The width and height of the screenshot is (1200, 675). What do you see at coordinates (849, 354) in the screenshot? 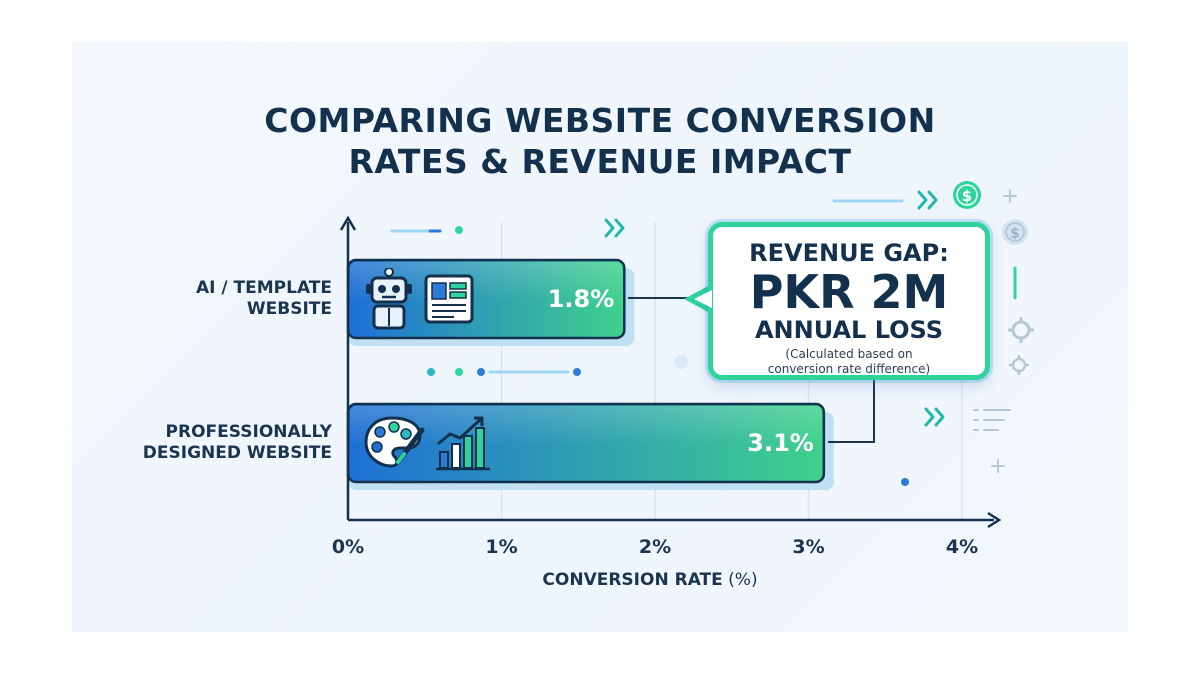
I see `callout-note-line-1: (Calculated based on` at bounding box center [849, 354].